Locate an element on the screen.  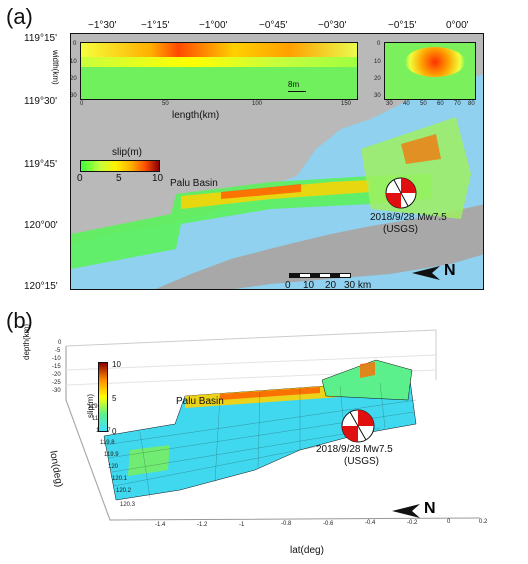
b-xtick: -1.2 is located at coordinates (202, 525).